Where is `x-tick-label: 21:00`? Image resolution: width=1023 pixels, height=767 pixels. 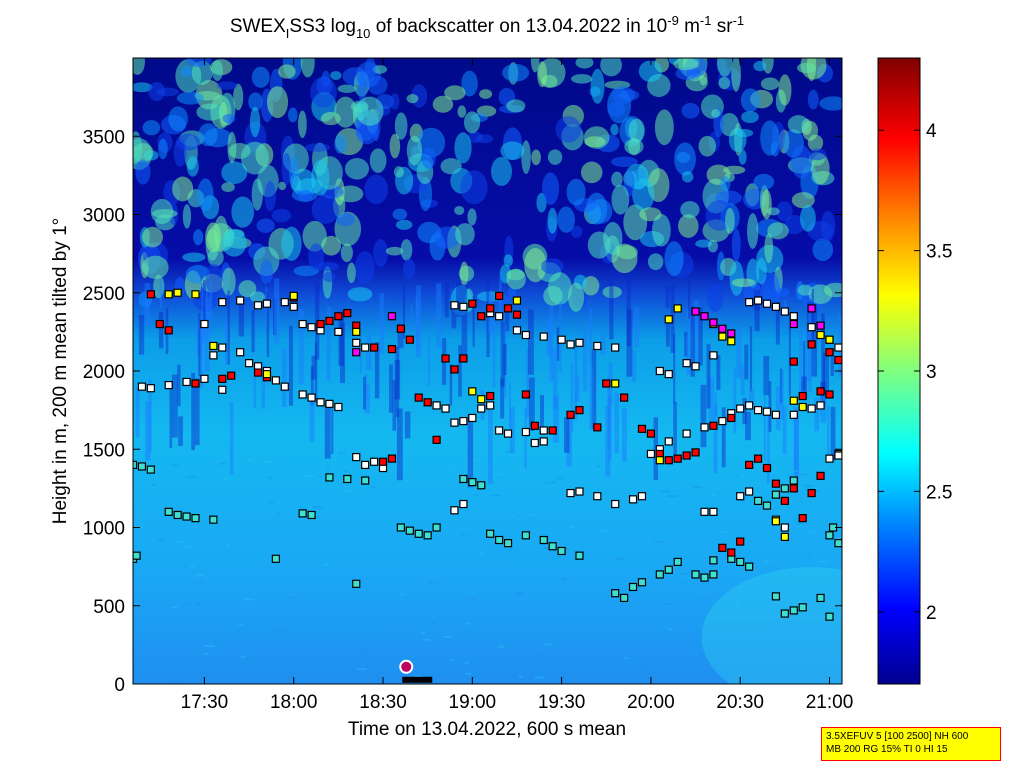
x-tick-label: 21:00 is located at coordinates (830, 702).